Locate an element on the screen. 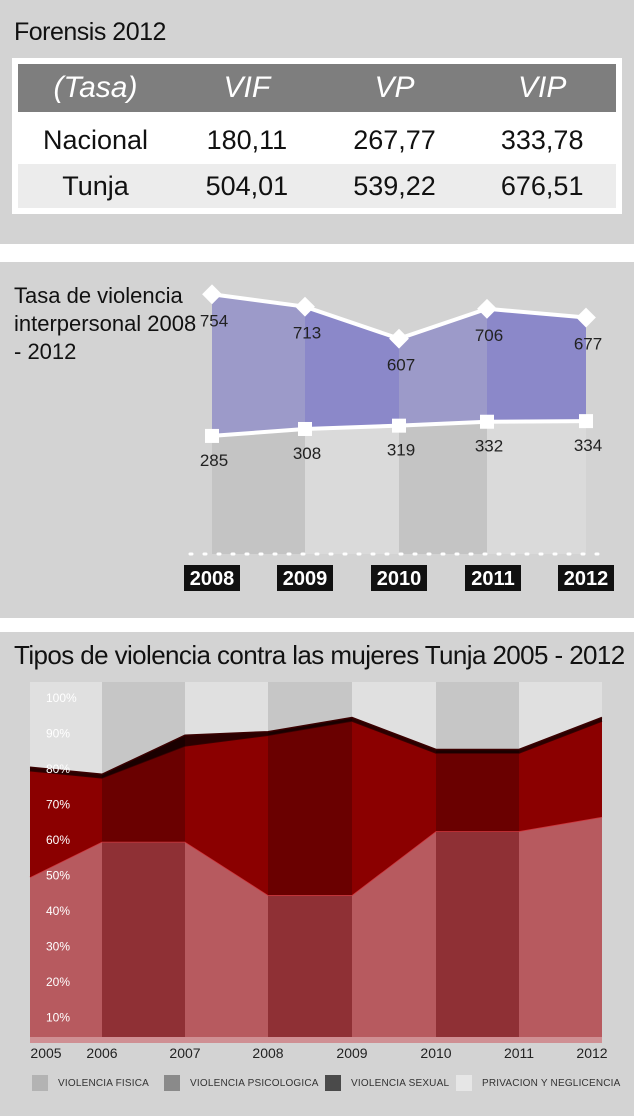 The height and width of the screenshot is (1116, 634). y-tick-label: 50% is located at coordinates (58, 876).